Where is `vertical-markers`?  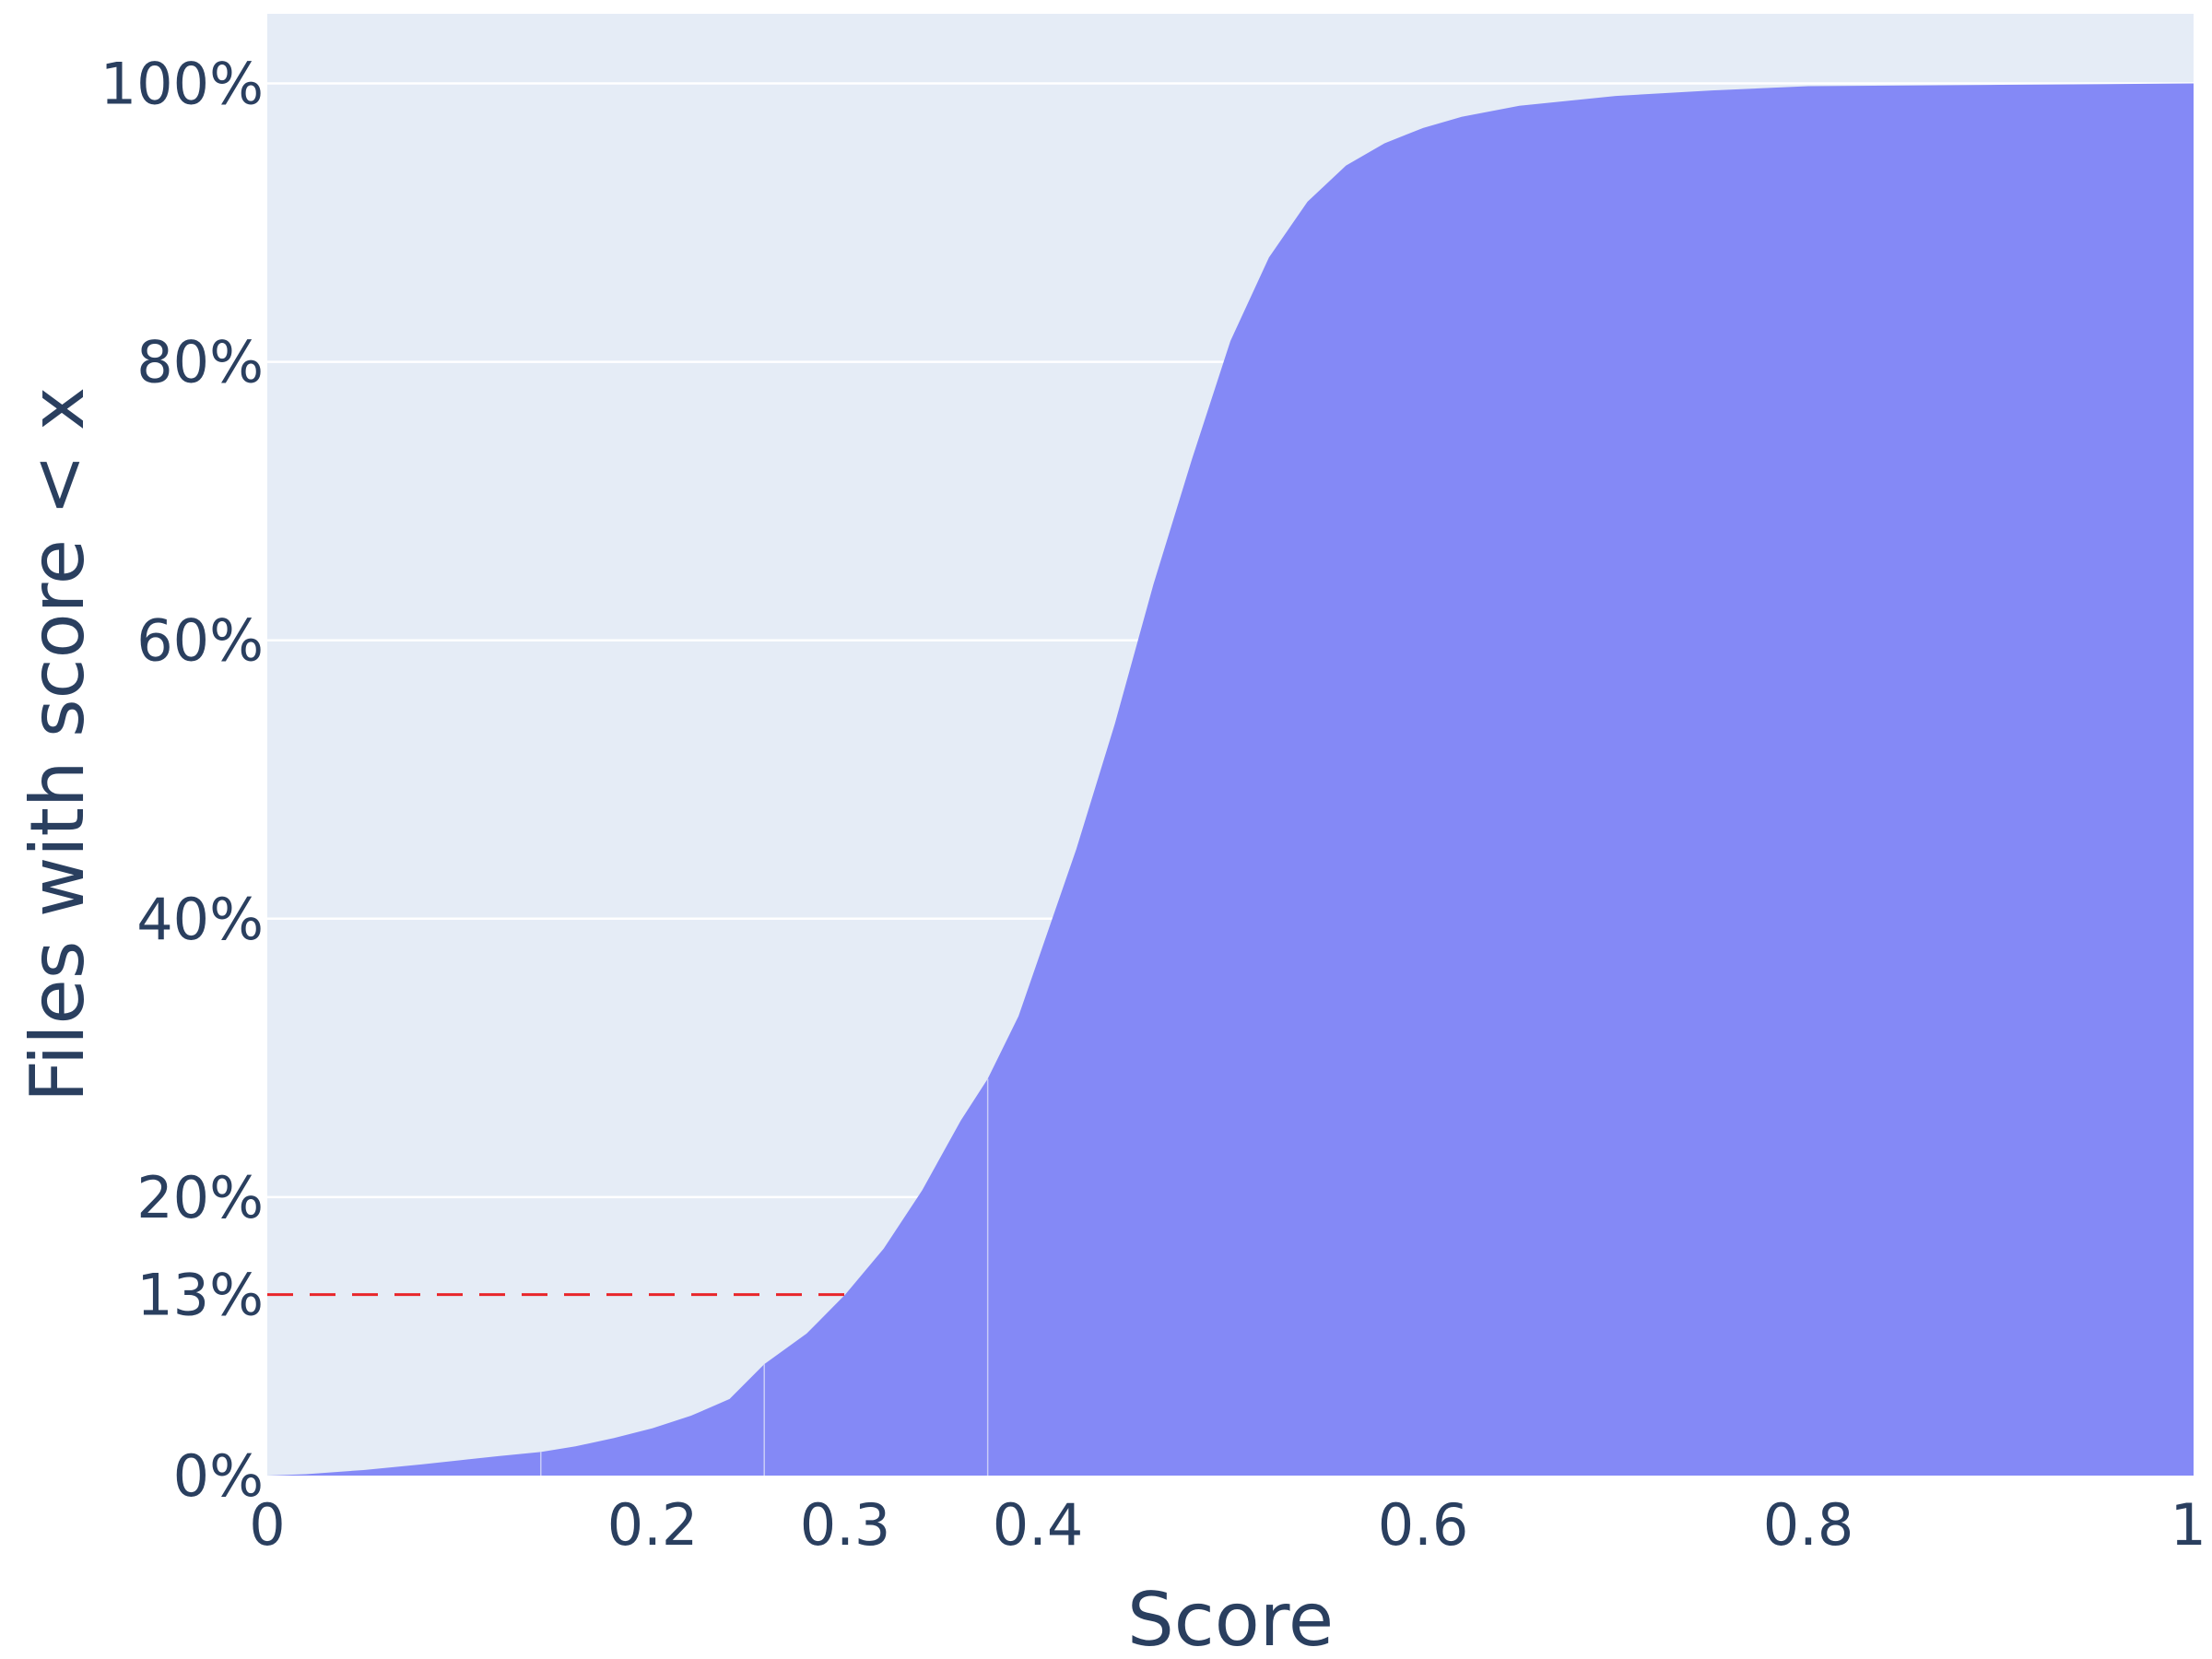 vertical-markers is located at coordinates (764, 1277).